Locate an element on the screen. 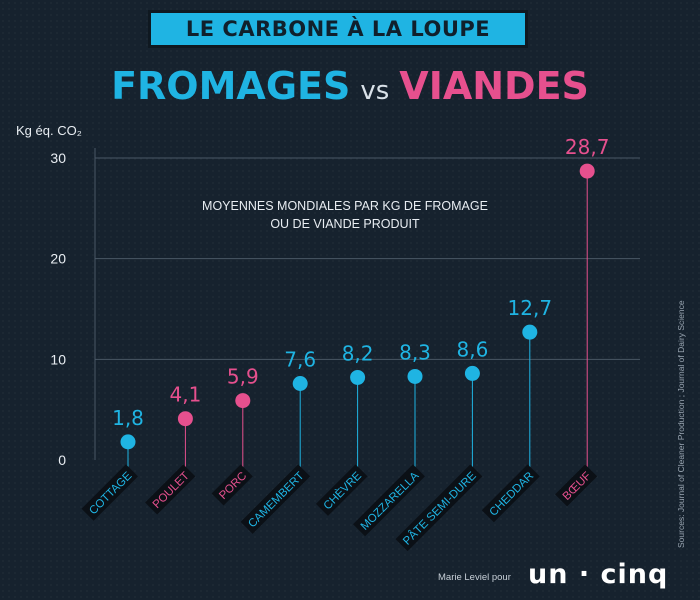 The height and width of the screenshot is (600, 700). headline-left: FROMAGES is located at coordinates (231, 86).